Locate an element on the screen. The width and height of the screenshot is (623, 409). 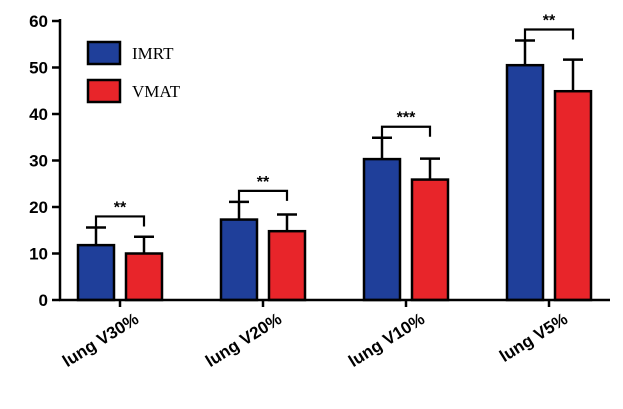
y-tick-label-4: 40 is located at coordinates (38, 114).